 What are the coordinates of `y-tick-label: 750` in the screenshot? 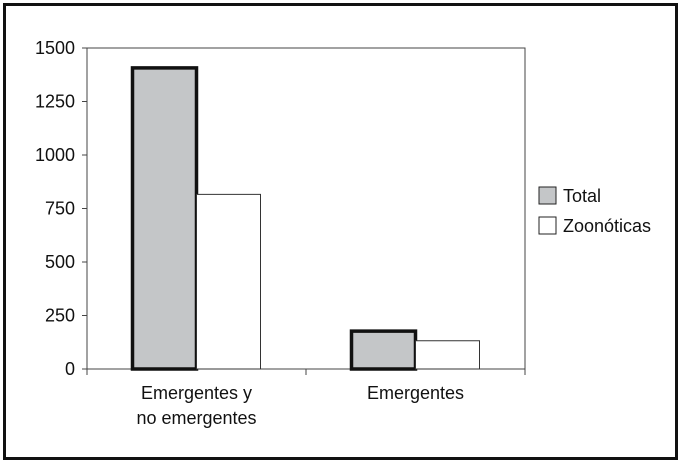 It's located at (60, 209).